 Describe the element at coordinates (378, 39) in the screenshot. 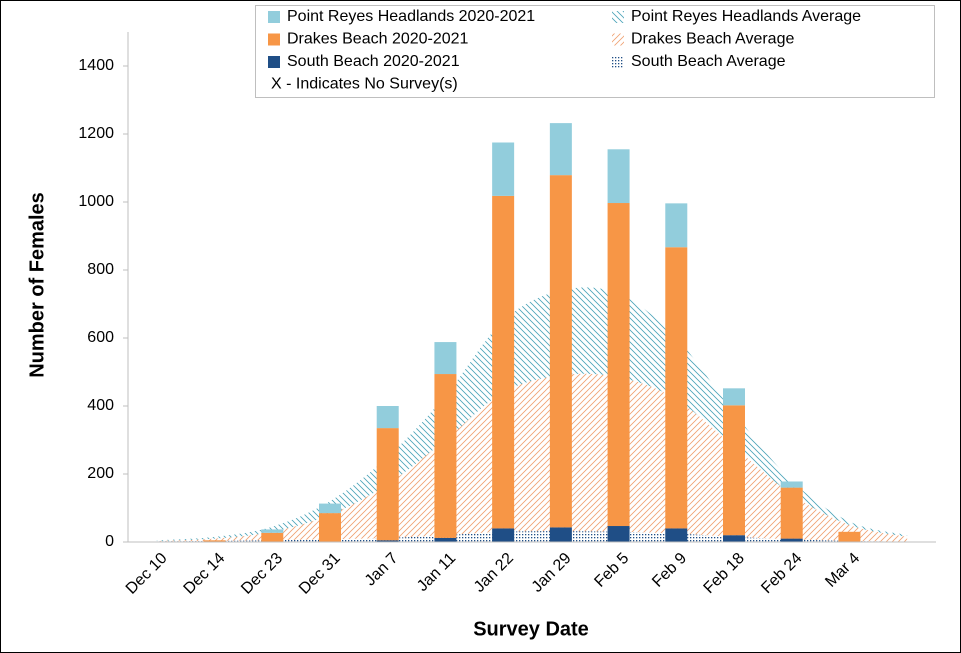

I see `legend-label: Drakes Beach 2020-2021` at that location.